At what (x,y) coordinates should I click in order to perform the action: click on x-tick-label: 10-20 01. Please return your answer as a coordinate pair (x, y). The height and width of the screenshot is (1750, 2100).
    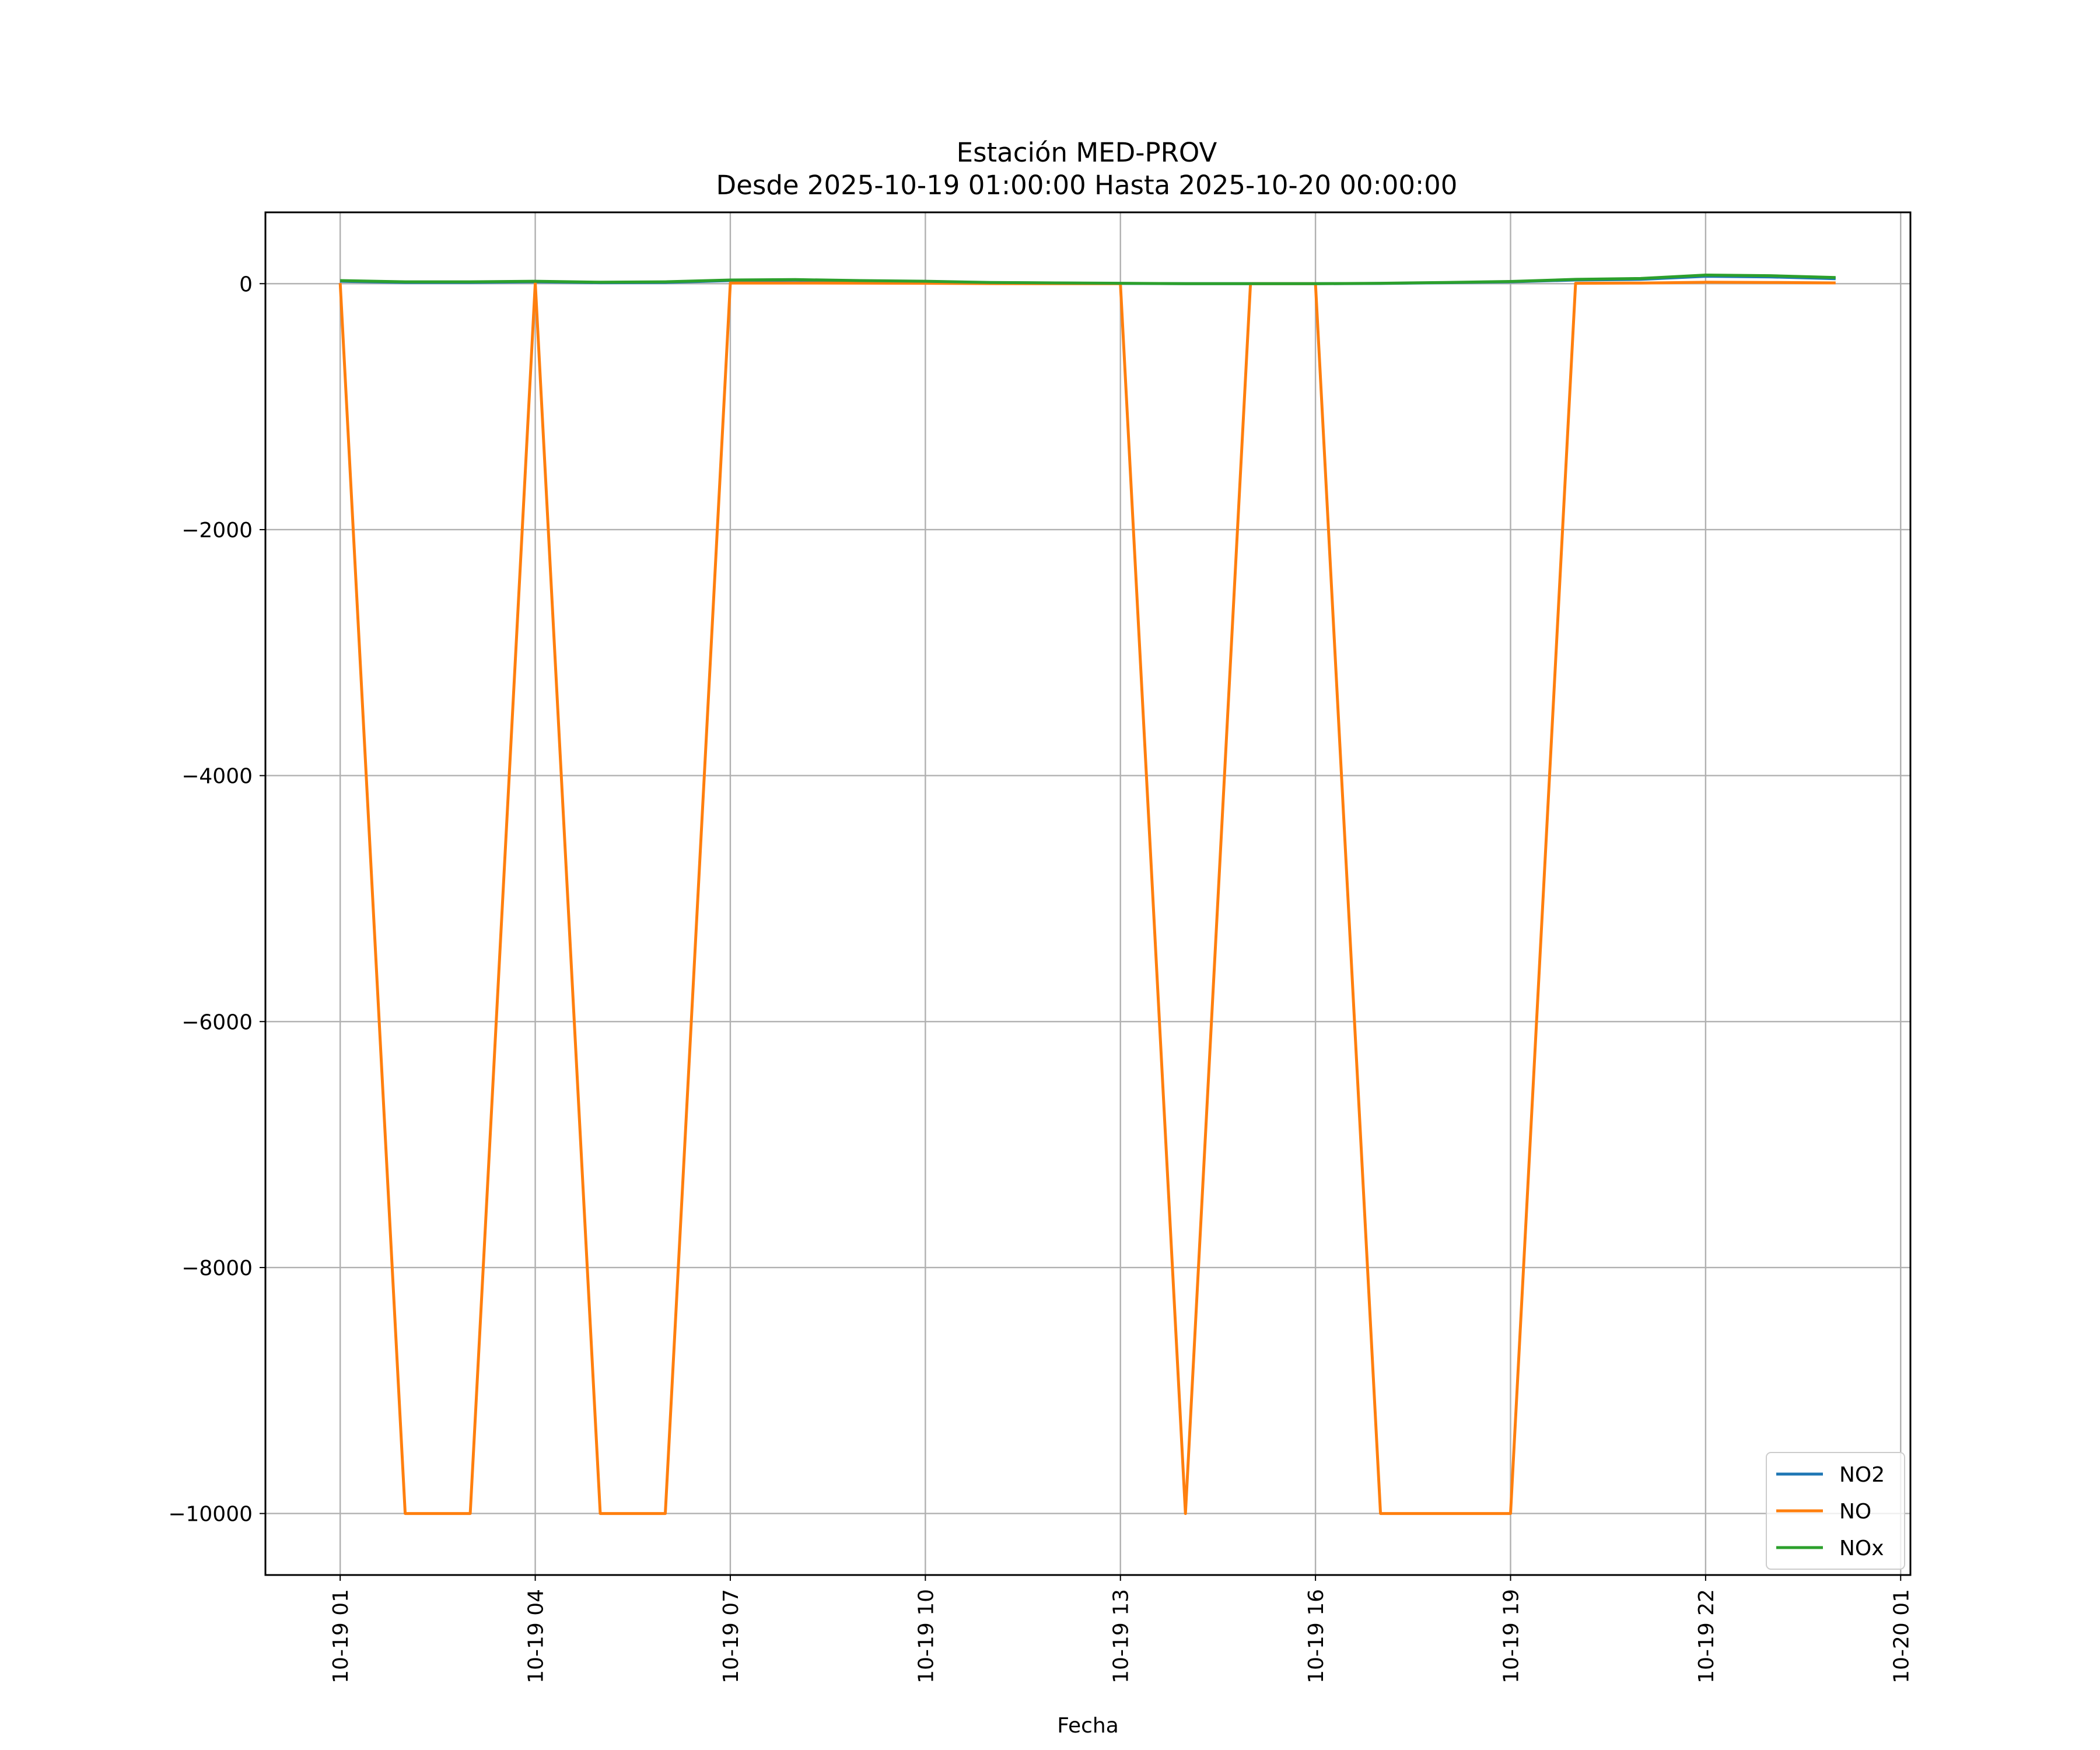
    Looking at the image, I should click on (1901, 1636).